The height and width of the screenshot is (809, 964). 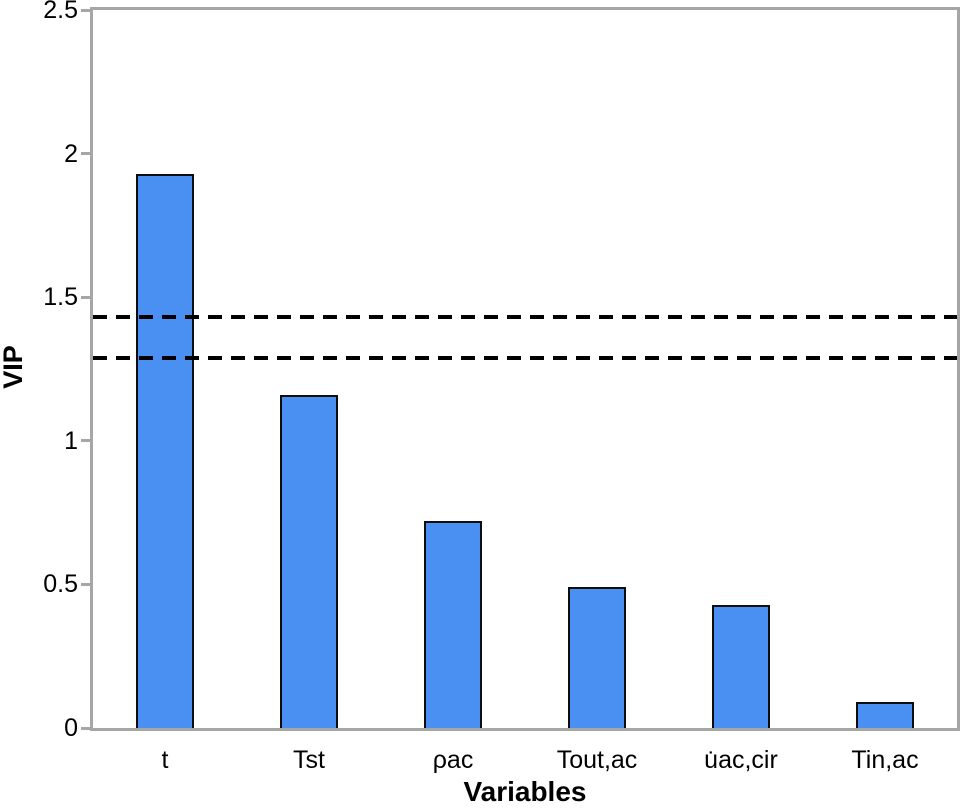 I want to click on y-tick-mark-0.5, so click(x=85, y=584).